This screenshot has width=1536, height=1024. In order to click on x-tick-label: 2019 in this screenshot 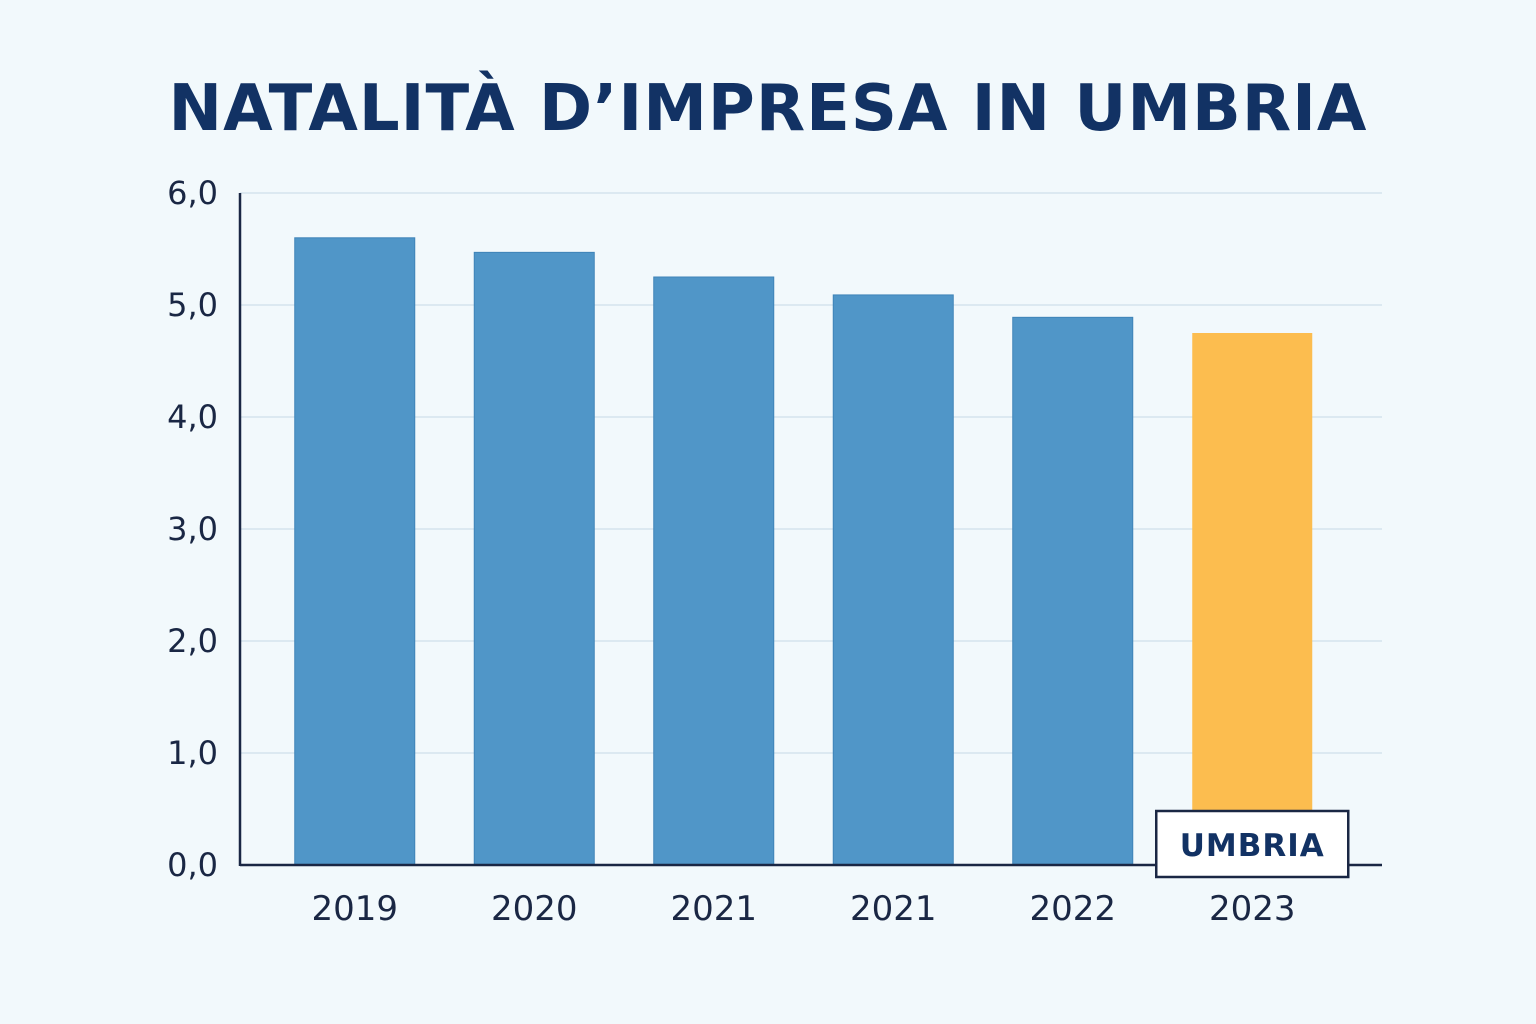, I will do `click(354, 909)`.